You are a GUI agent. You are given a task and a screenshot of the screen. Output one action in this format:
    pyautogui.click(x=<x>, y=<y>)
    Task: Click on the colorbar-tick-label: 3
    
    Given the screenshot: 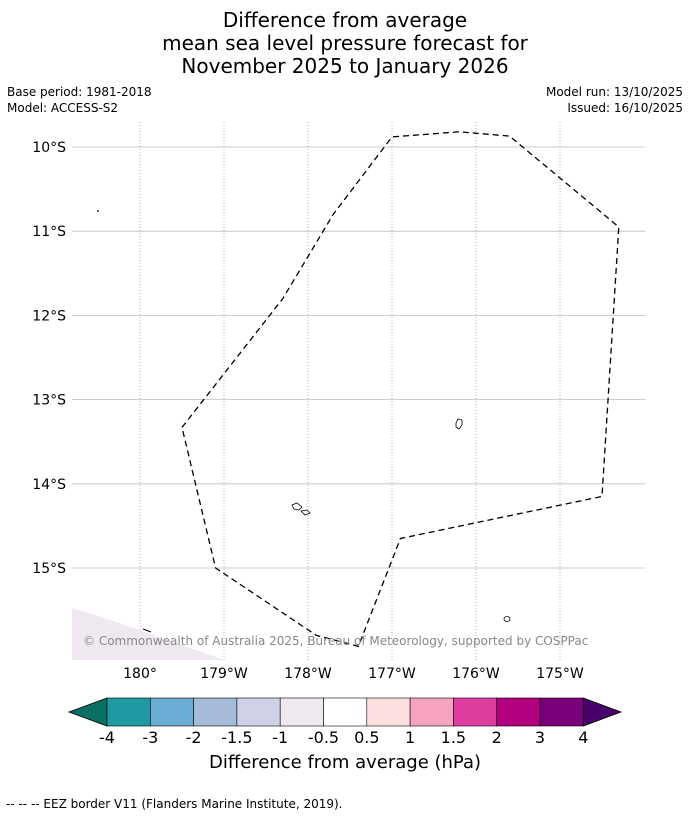 What is the action you would take?
    pyautogui.click(x=540, y=737)
    